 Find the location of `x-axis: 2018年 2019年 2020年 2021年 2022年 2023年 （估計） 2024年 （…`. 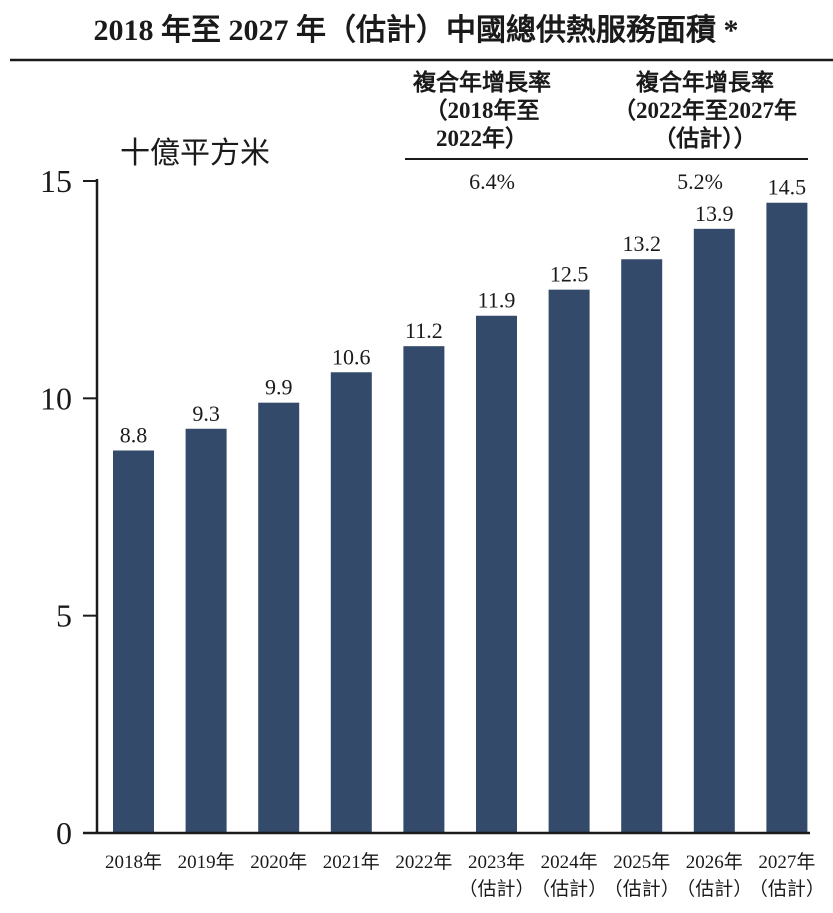

x-axis: 2018年 2019年 2020年 2021年 2022年 2023年 （估計） 2024年 （… is located at coordinates (454, 865).